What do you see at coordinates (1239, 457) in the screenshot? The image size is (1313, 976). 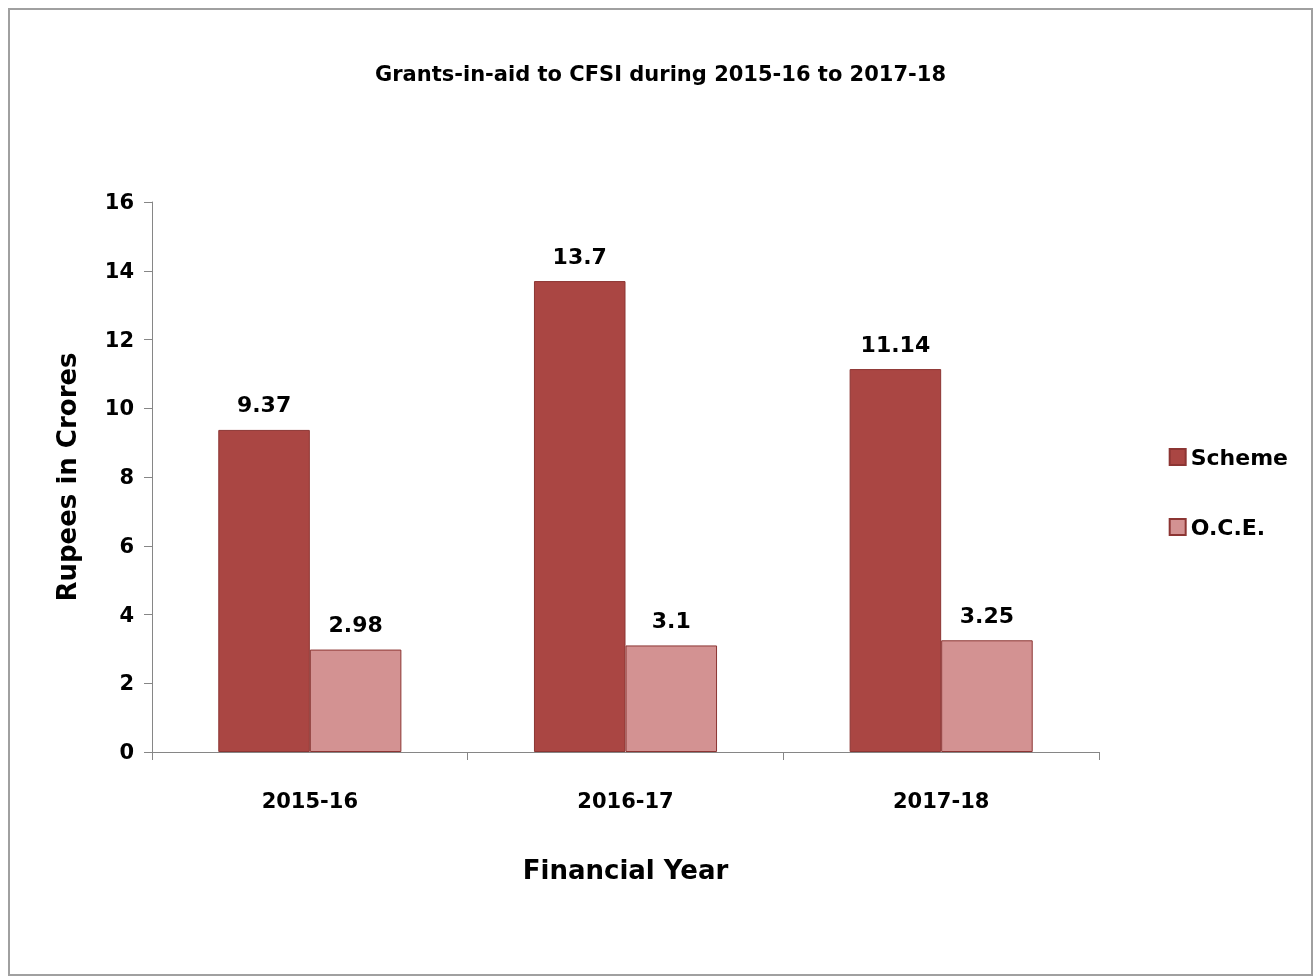 I see `legend-label: Scheme` at bounding box center [1239, 457].